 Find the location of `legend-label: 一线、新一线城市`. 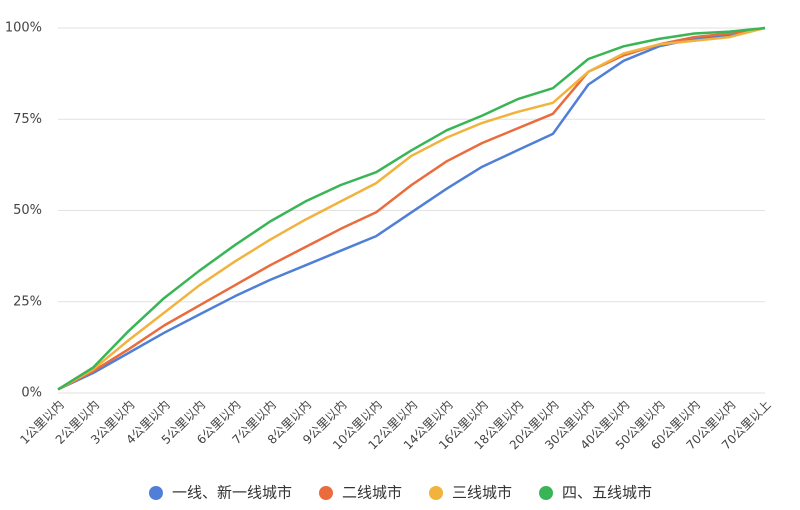

legend-label: 一线、新一线城市 is located at coordinates (232, 493).